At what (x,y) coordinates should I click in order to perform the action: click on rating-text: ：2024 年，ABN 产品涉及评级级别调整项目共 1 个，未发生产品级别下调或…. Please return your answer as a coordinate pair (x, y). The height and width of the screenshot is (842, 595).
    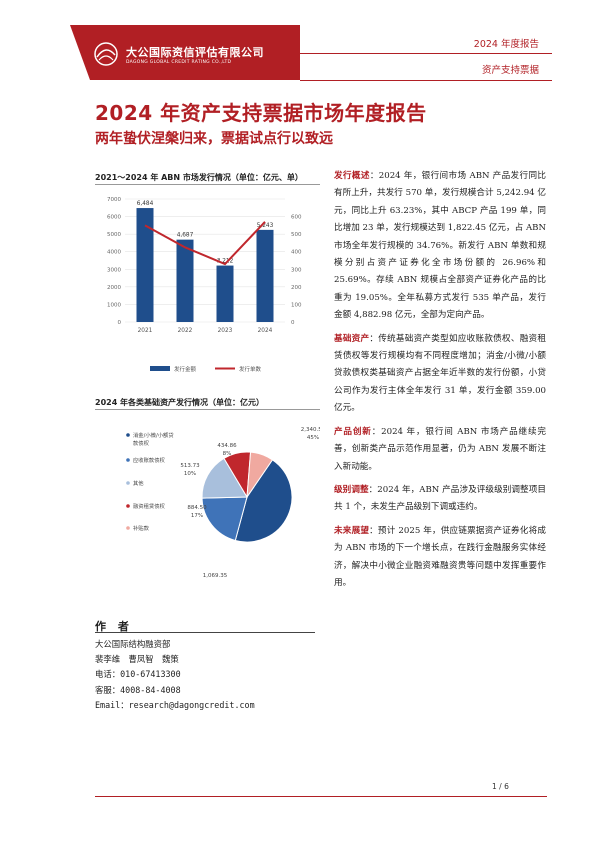
    Looking at the image, I should click on (440, 498).